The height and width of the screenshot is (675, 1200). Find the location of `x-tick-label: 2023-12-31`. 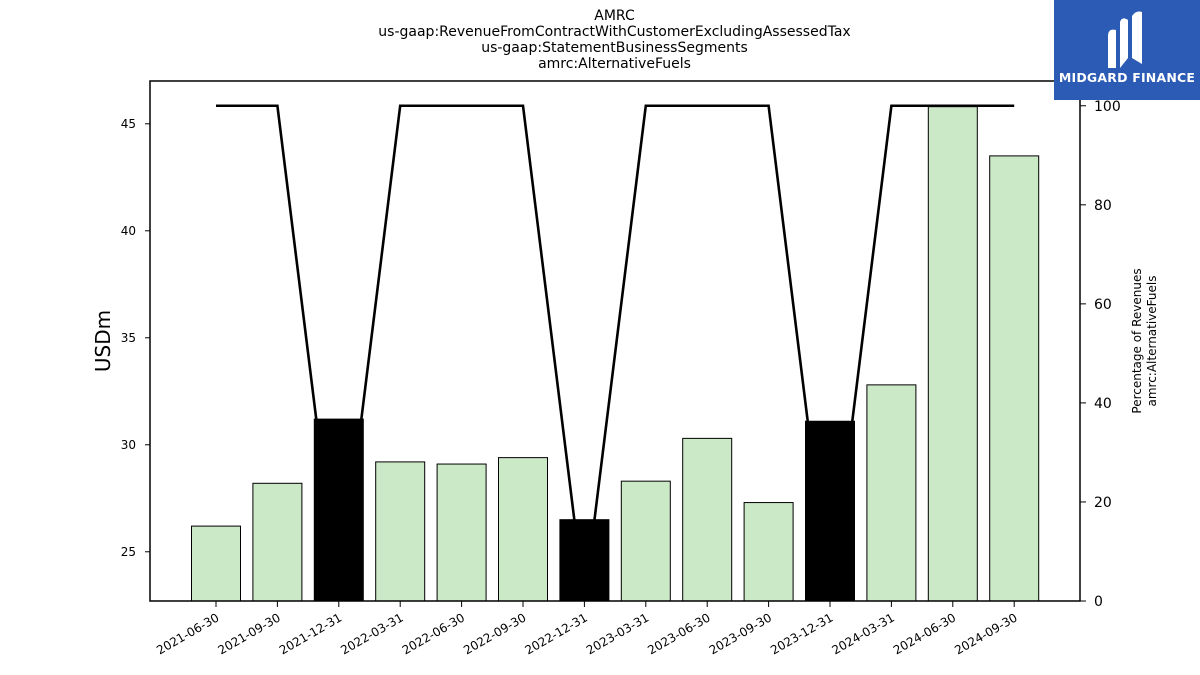

x-tick-label: 2023-12-31 is located at coordinates (801, 633).